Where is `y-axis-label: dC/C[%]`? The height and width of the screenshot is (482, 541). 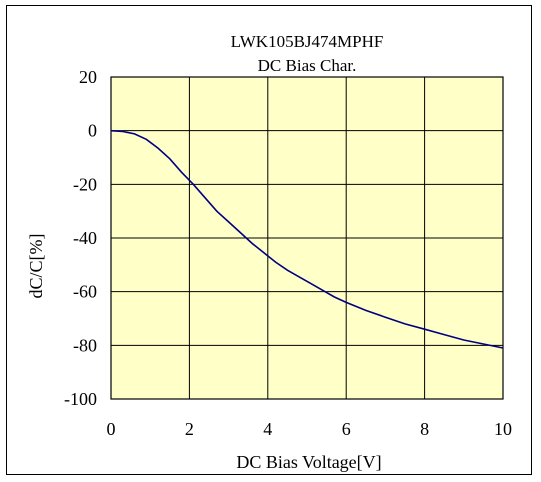
y-axis-label: dC/C[%] is located at coordinates (36, 266).